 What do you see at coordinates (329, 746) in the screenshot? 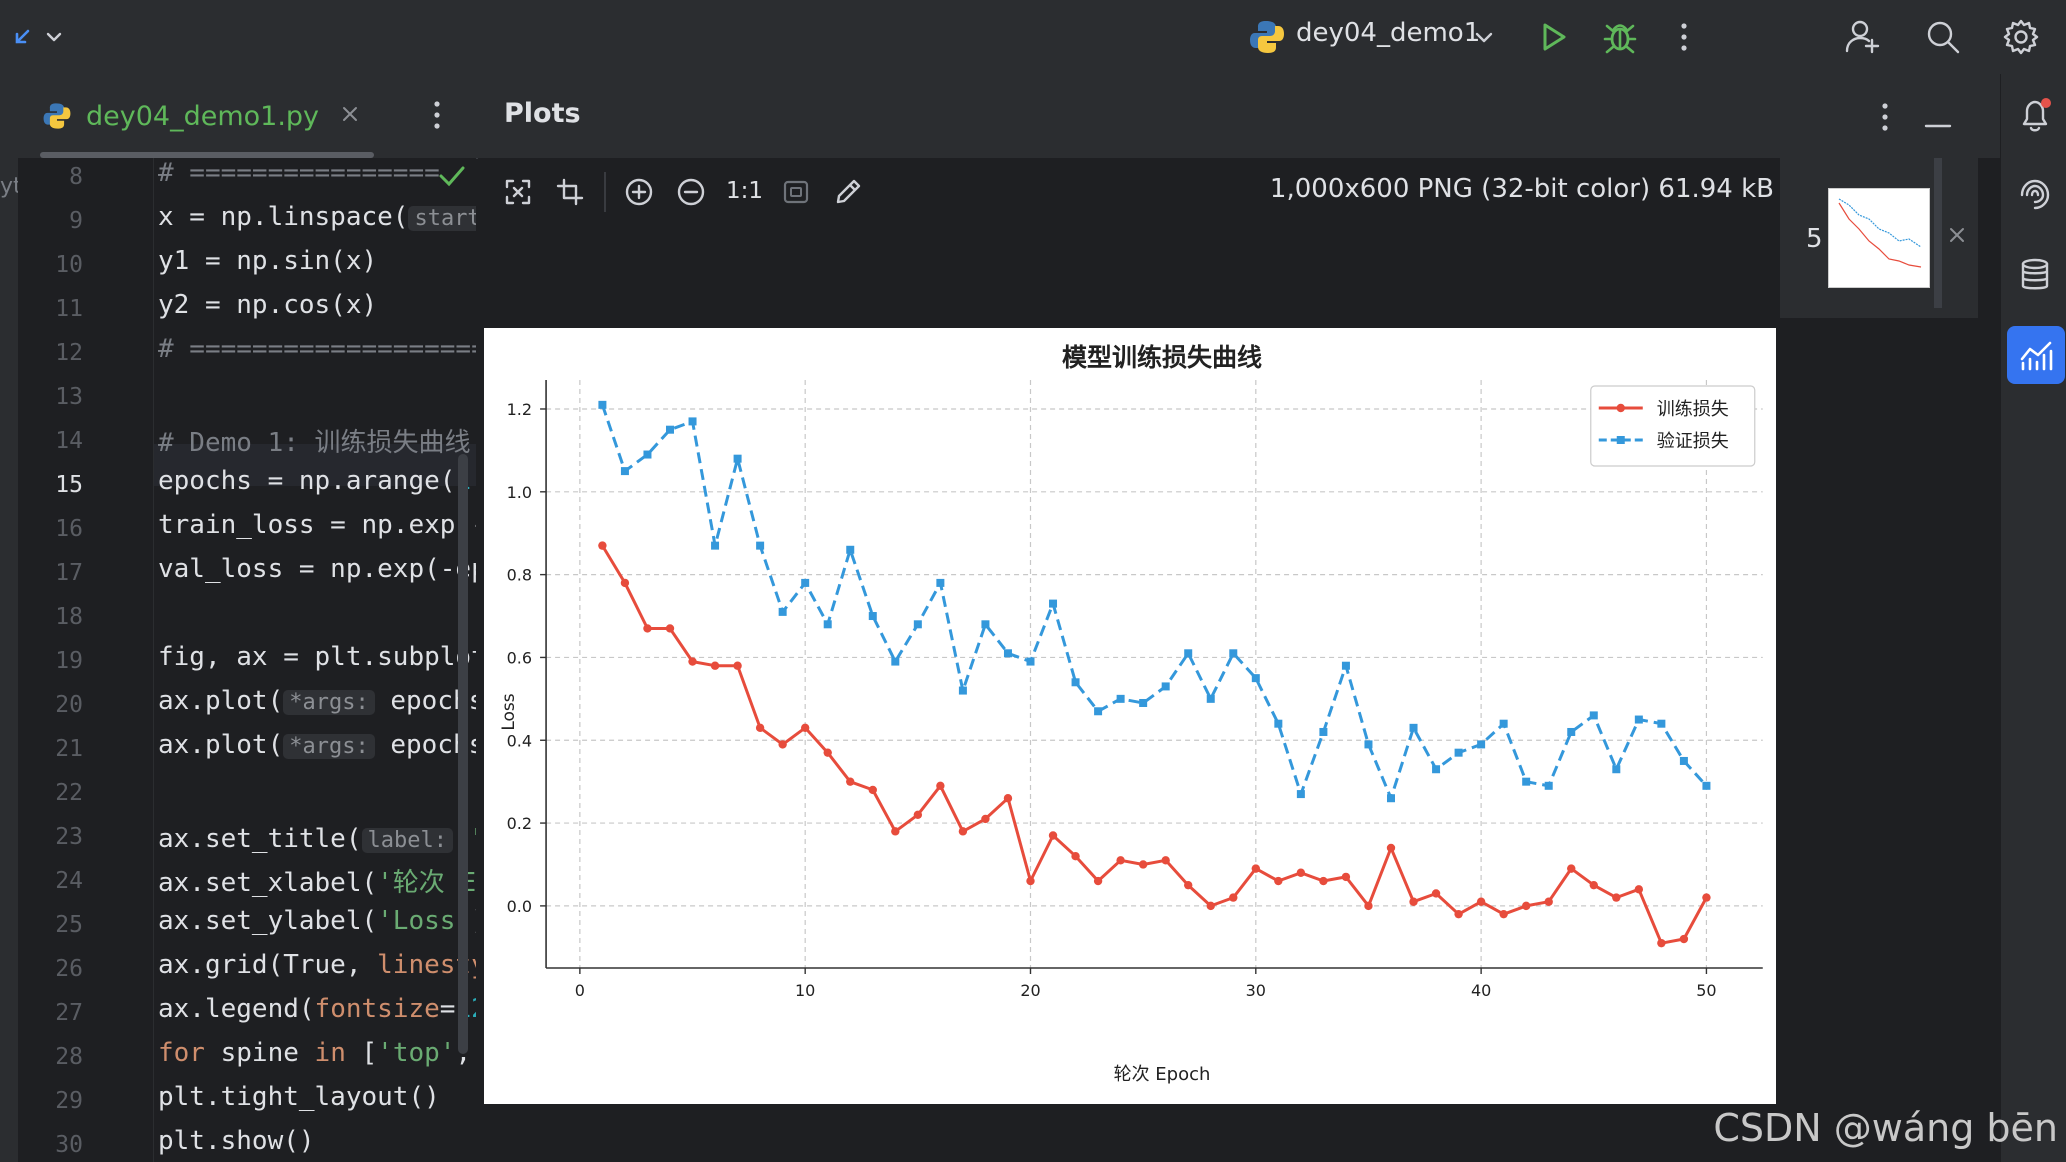
I see `param-hint: *args:` at bounding box center [329, 746].